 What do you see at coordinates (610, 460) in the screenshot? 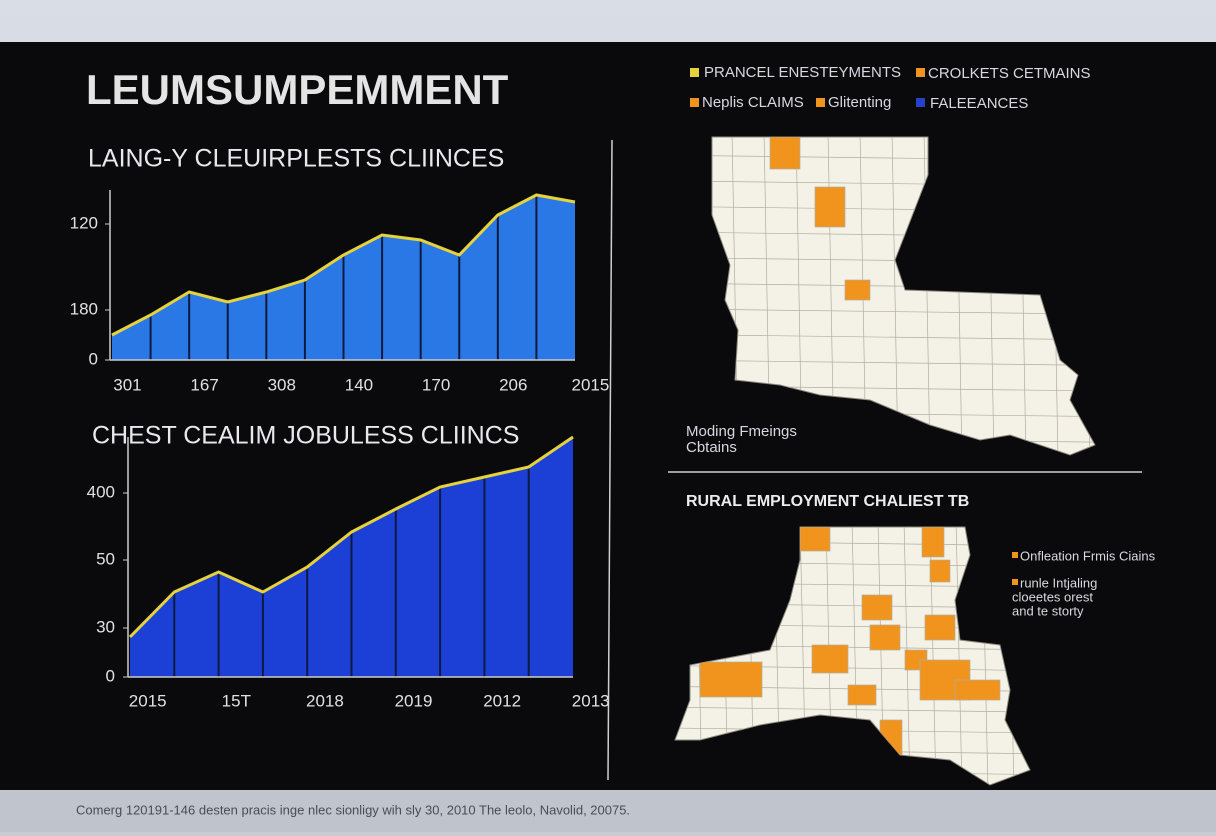
I see `divider` at bounding box center [610, 460].